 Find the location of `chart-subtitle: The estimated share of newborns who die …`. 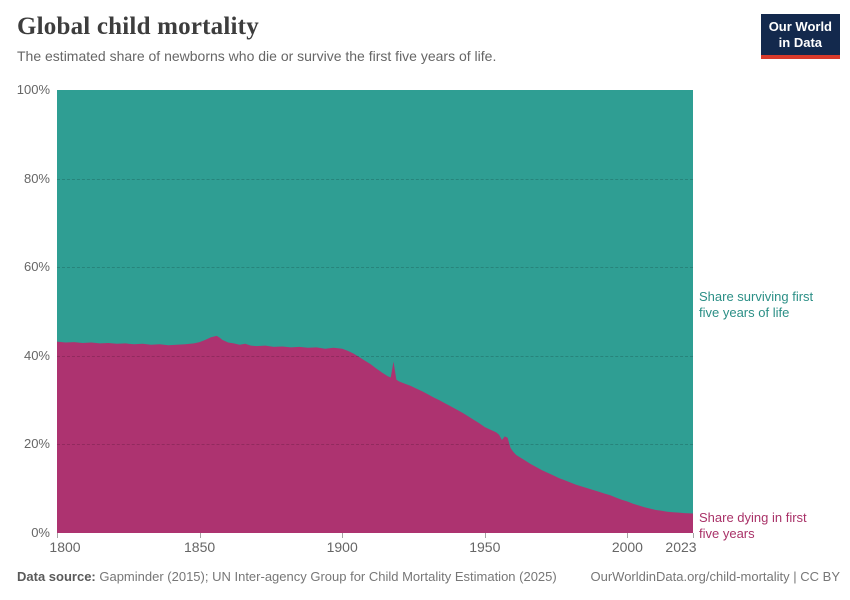

chart-subtitle: The estimated share of newborns who die … is located at coordinates (257, 56).